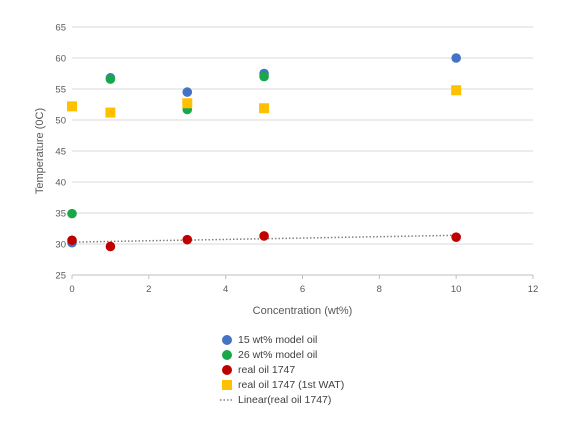 Image resolution: width=586 pixels, height=422 pixels. Describe the element at coordinates (278, 354) in the screenshot. I see `legend-label: 26 wt% model oil` at that location.